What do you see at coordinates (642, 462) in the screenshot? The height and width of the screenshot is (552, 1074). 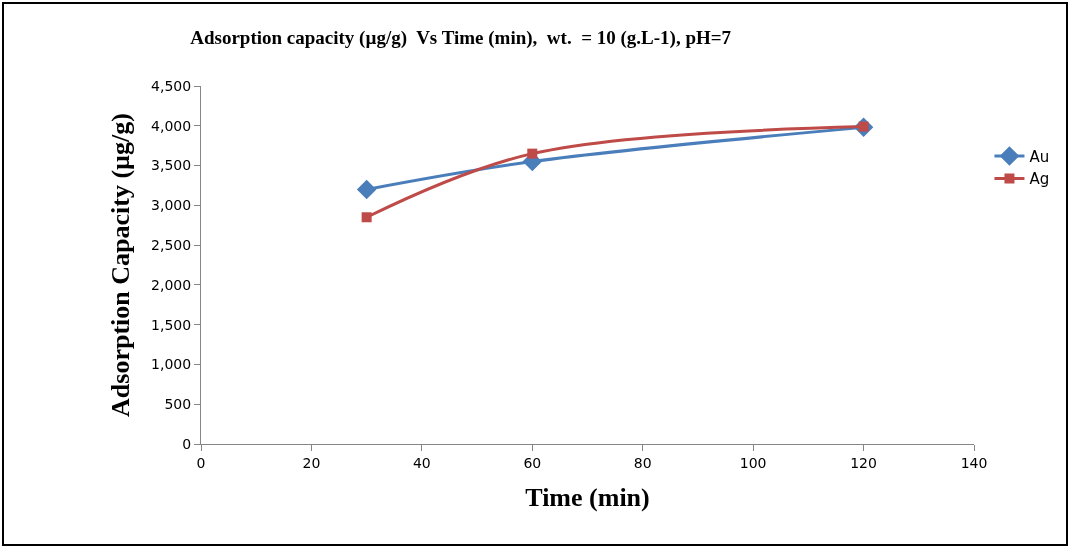 I see `x-tick-label: 80` at bounding box center [642, 462].